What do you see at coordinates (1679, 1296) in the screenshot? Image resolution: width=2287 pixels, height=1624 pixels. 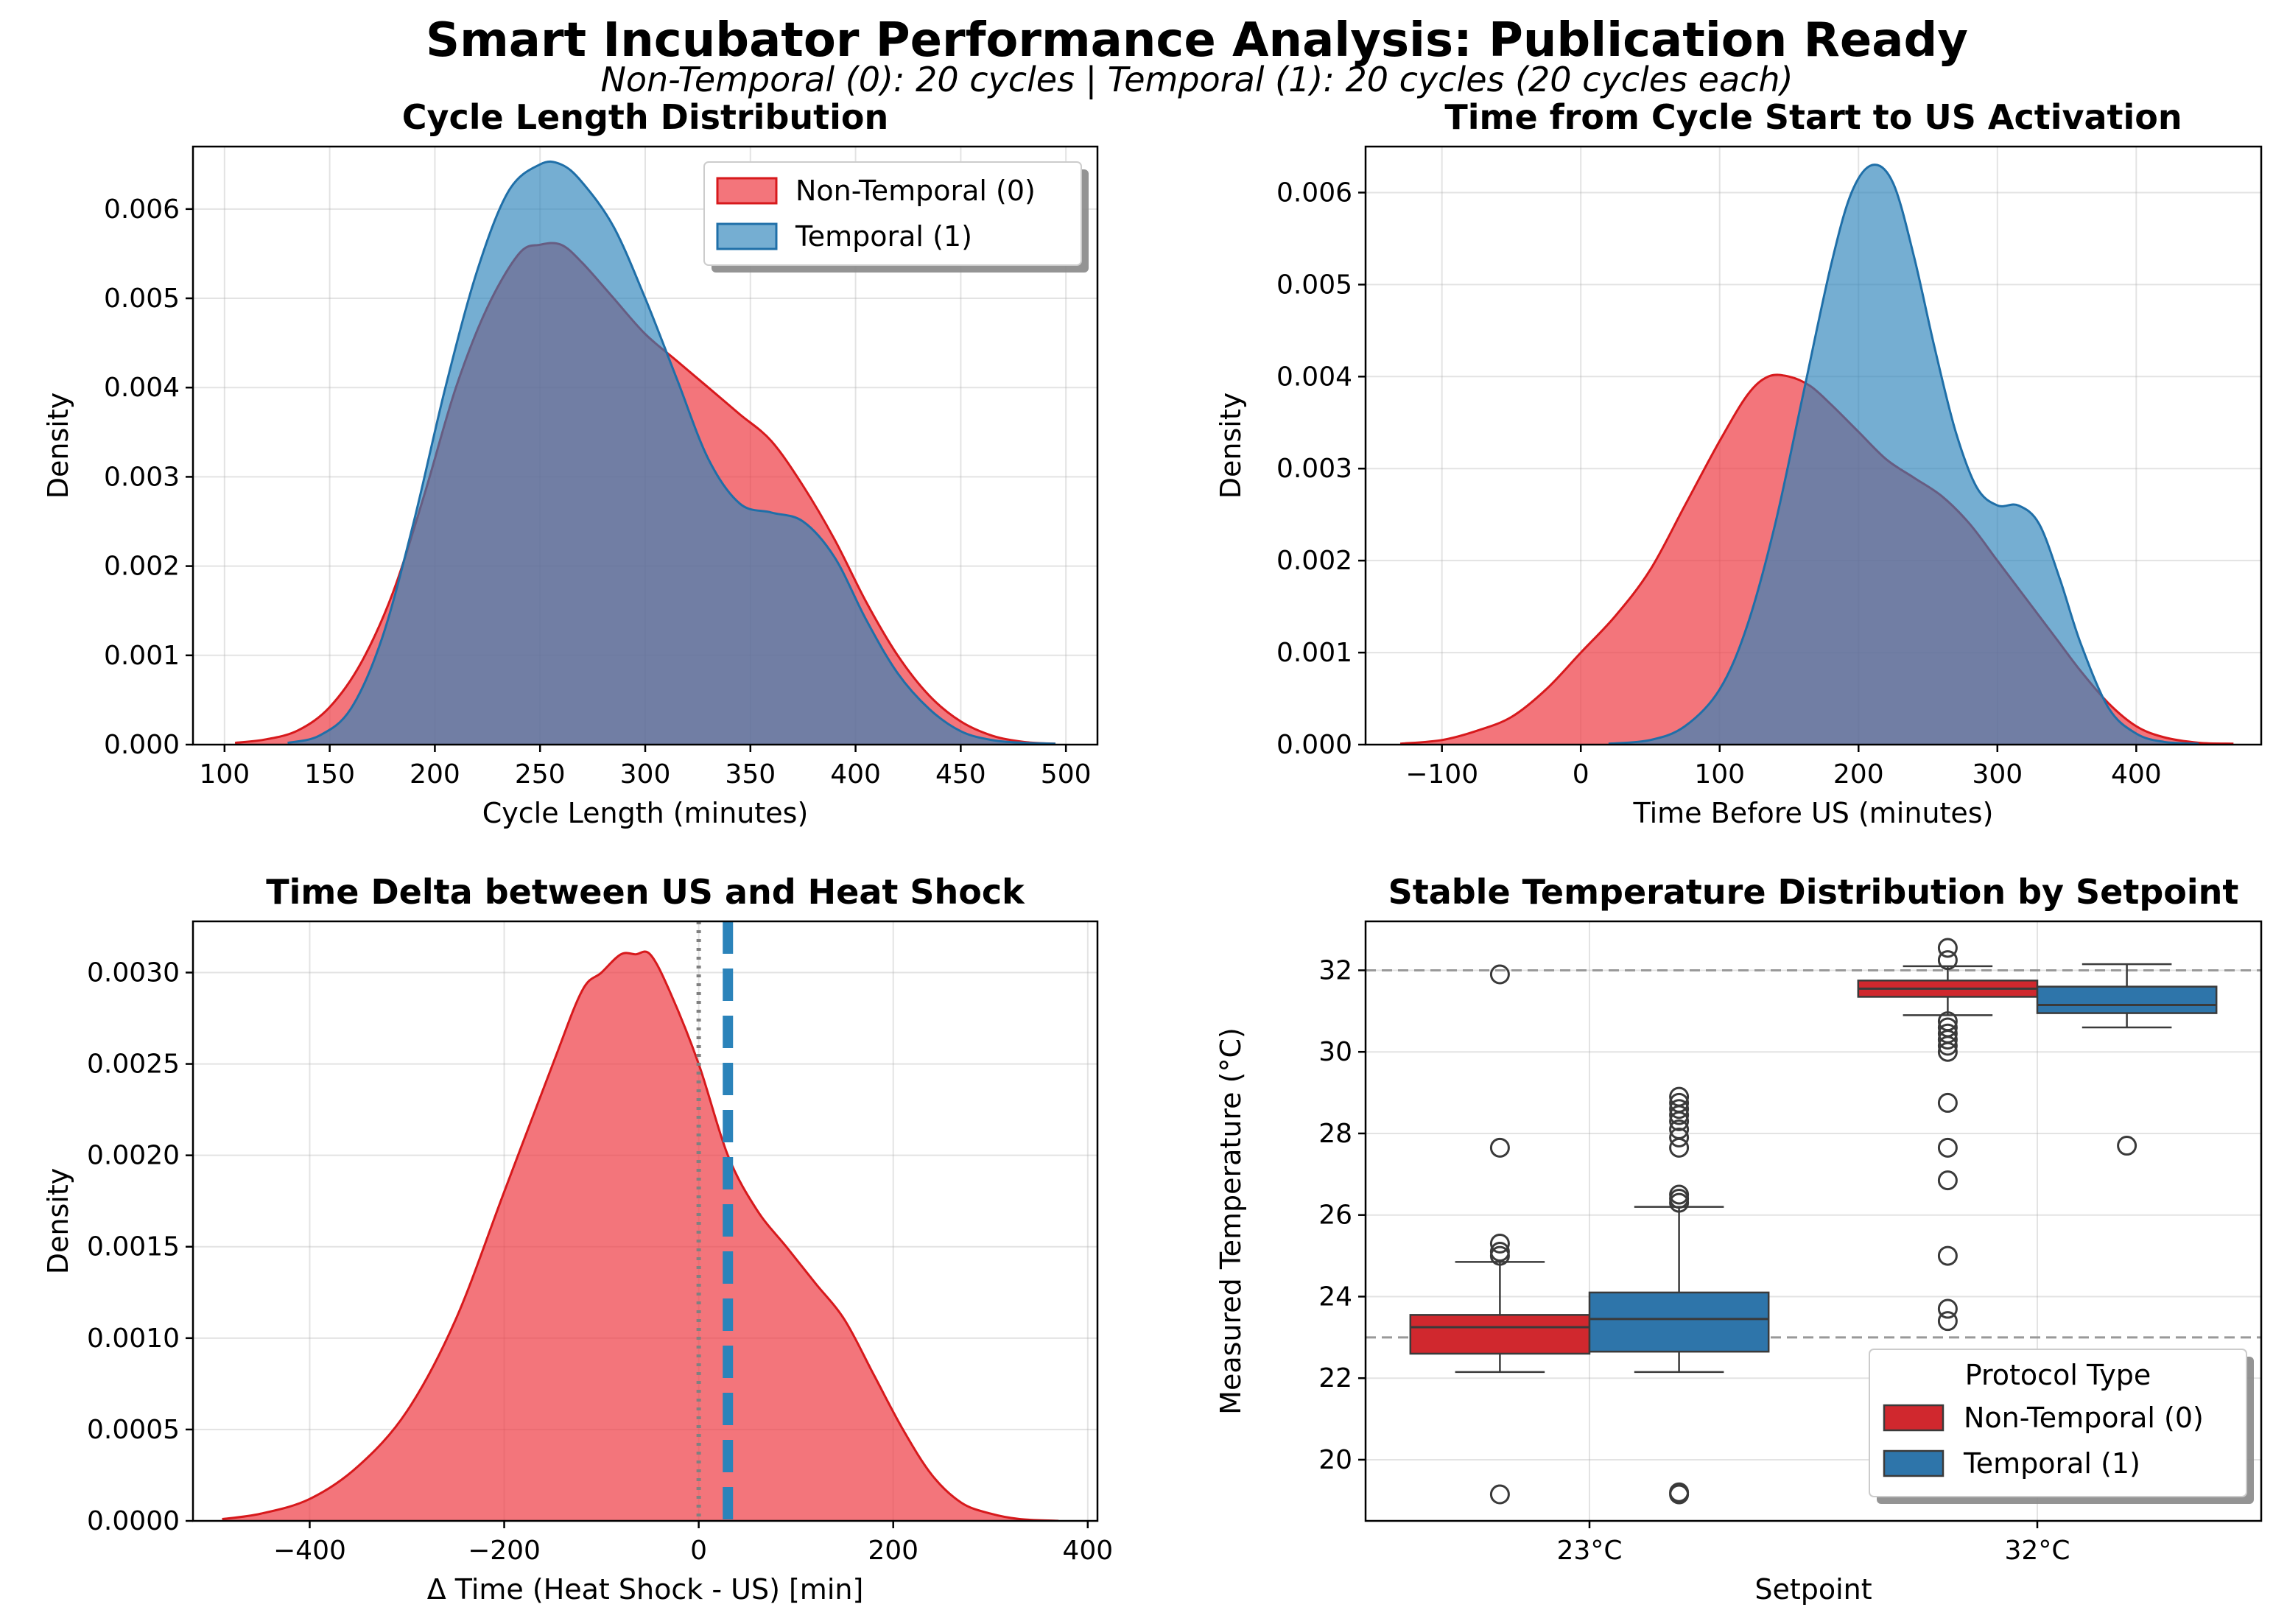 I see `box-temporal-23c` at bounding box center [1679, 1296].